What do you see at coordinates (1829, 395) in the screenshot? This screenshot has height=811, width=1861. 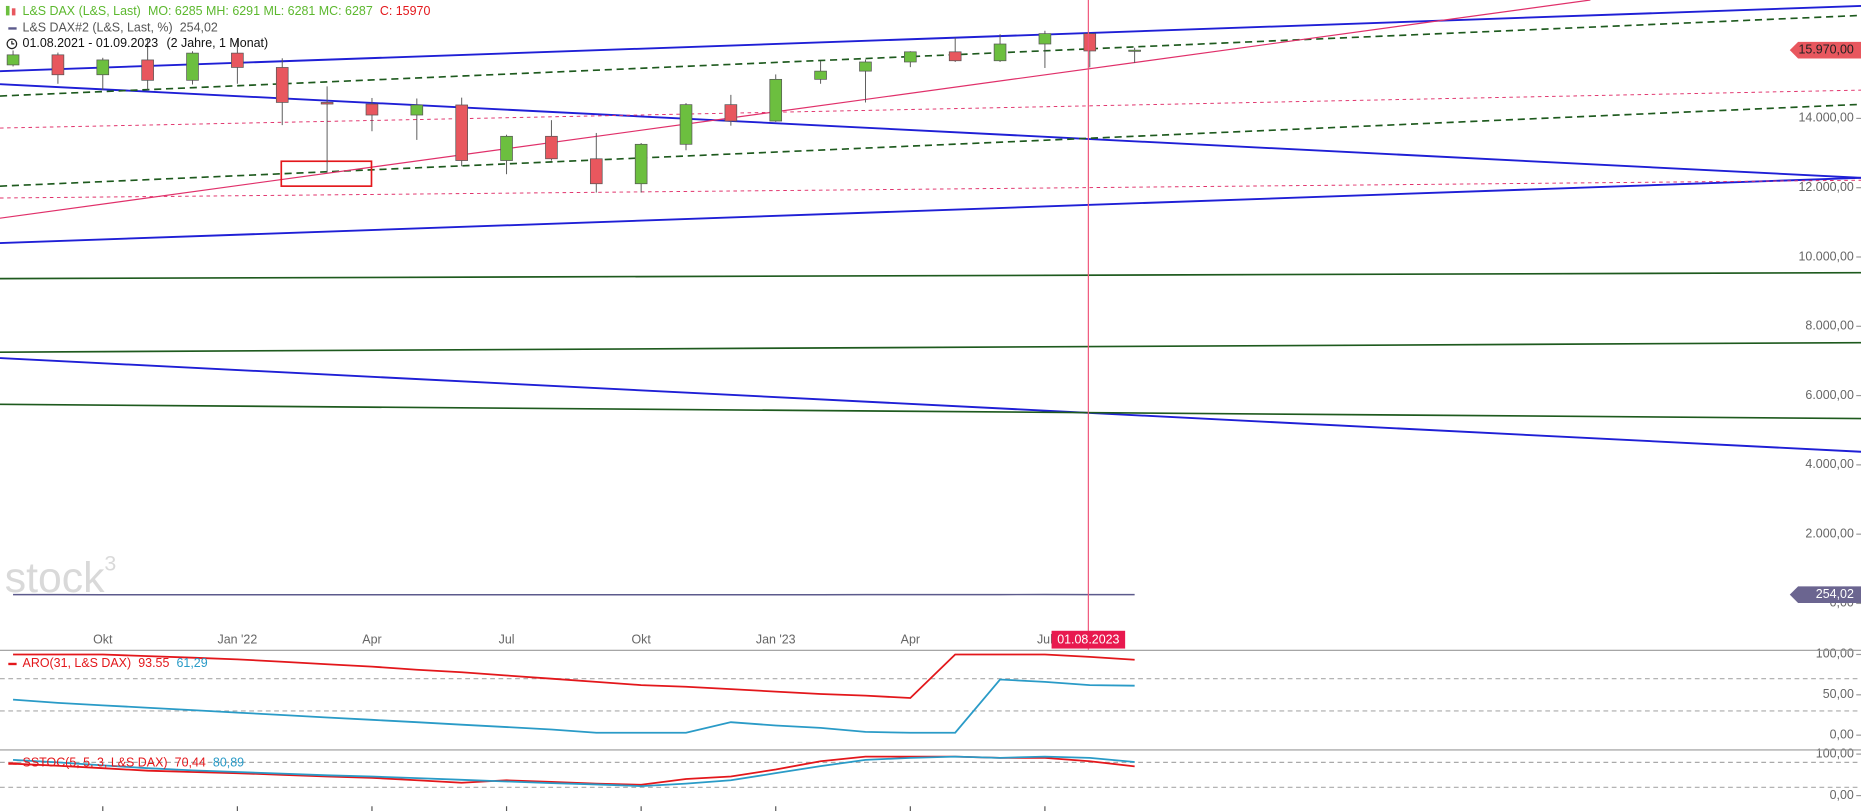 I see `y-tick-label: 6.000,00` at bounding box center [1829, 395].